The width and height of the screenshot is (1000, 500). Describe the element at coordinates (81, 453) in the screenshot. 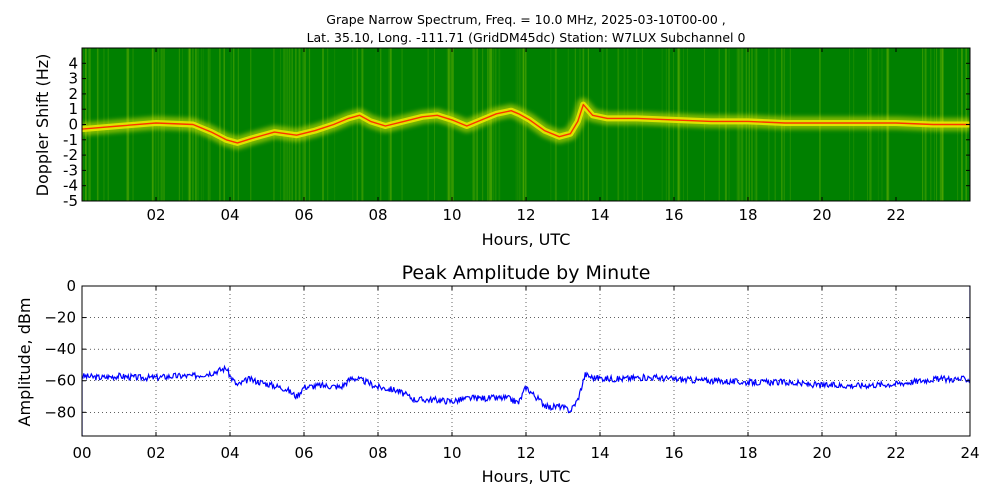

I see `amplitude-x-tick-label: 00` at that location.